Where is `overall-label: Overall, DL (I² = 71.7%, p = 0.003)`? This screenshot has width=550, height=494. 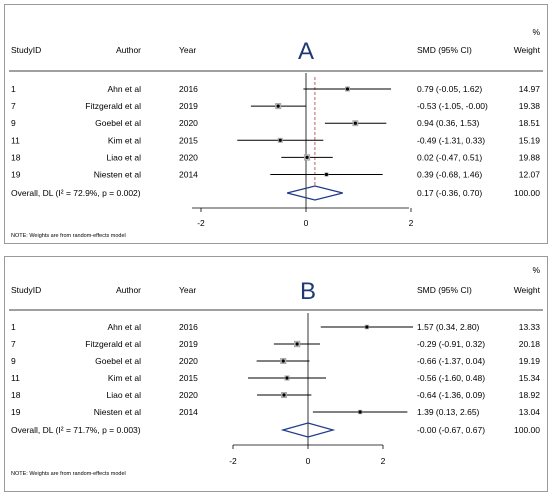 overall-label: Overall, DL (I² = 71.7%, p = 0.003) is located at coordinates (76, 430).